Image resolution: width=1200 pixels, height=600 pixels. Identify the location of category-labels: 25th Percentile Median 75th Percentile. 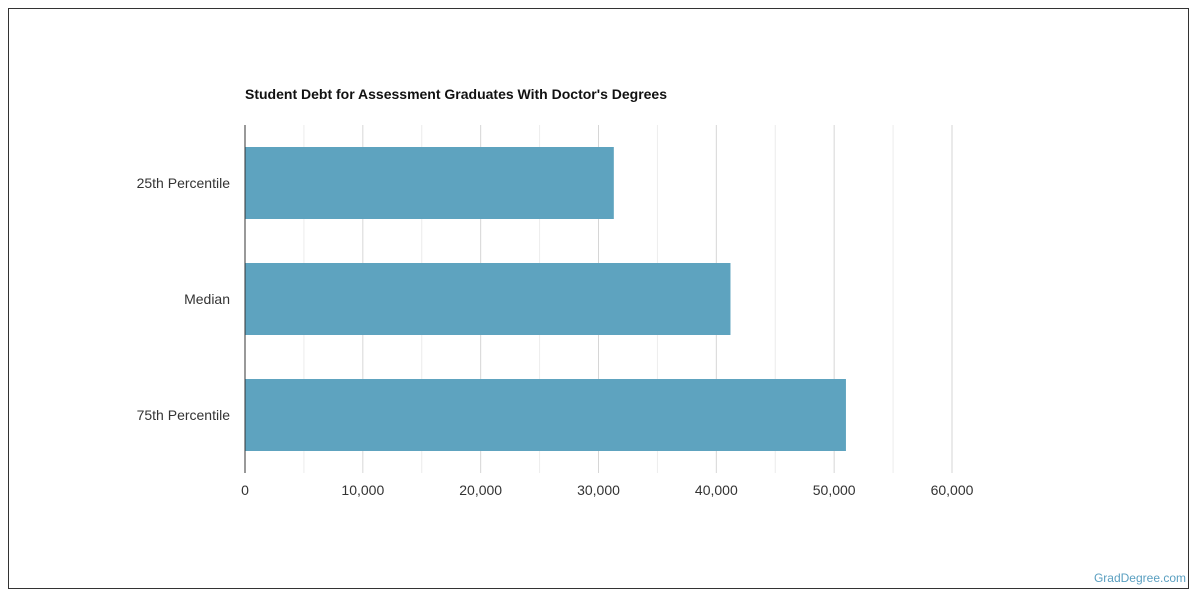
(184, 299).